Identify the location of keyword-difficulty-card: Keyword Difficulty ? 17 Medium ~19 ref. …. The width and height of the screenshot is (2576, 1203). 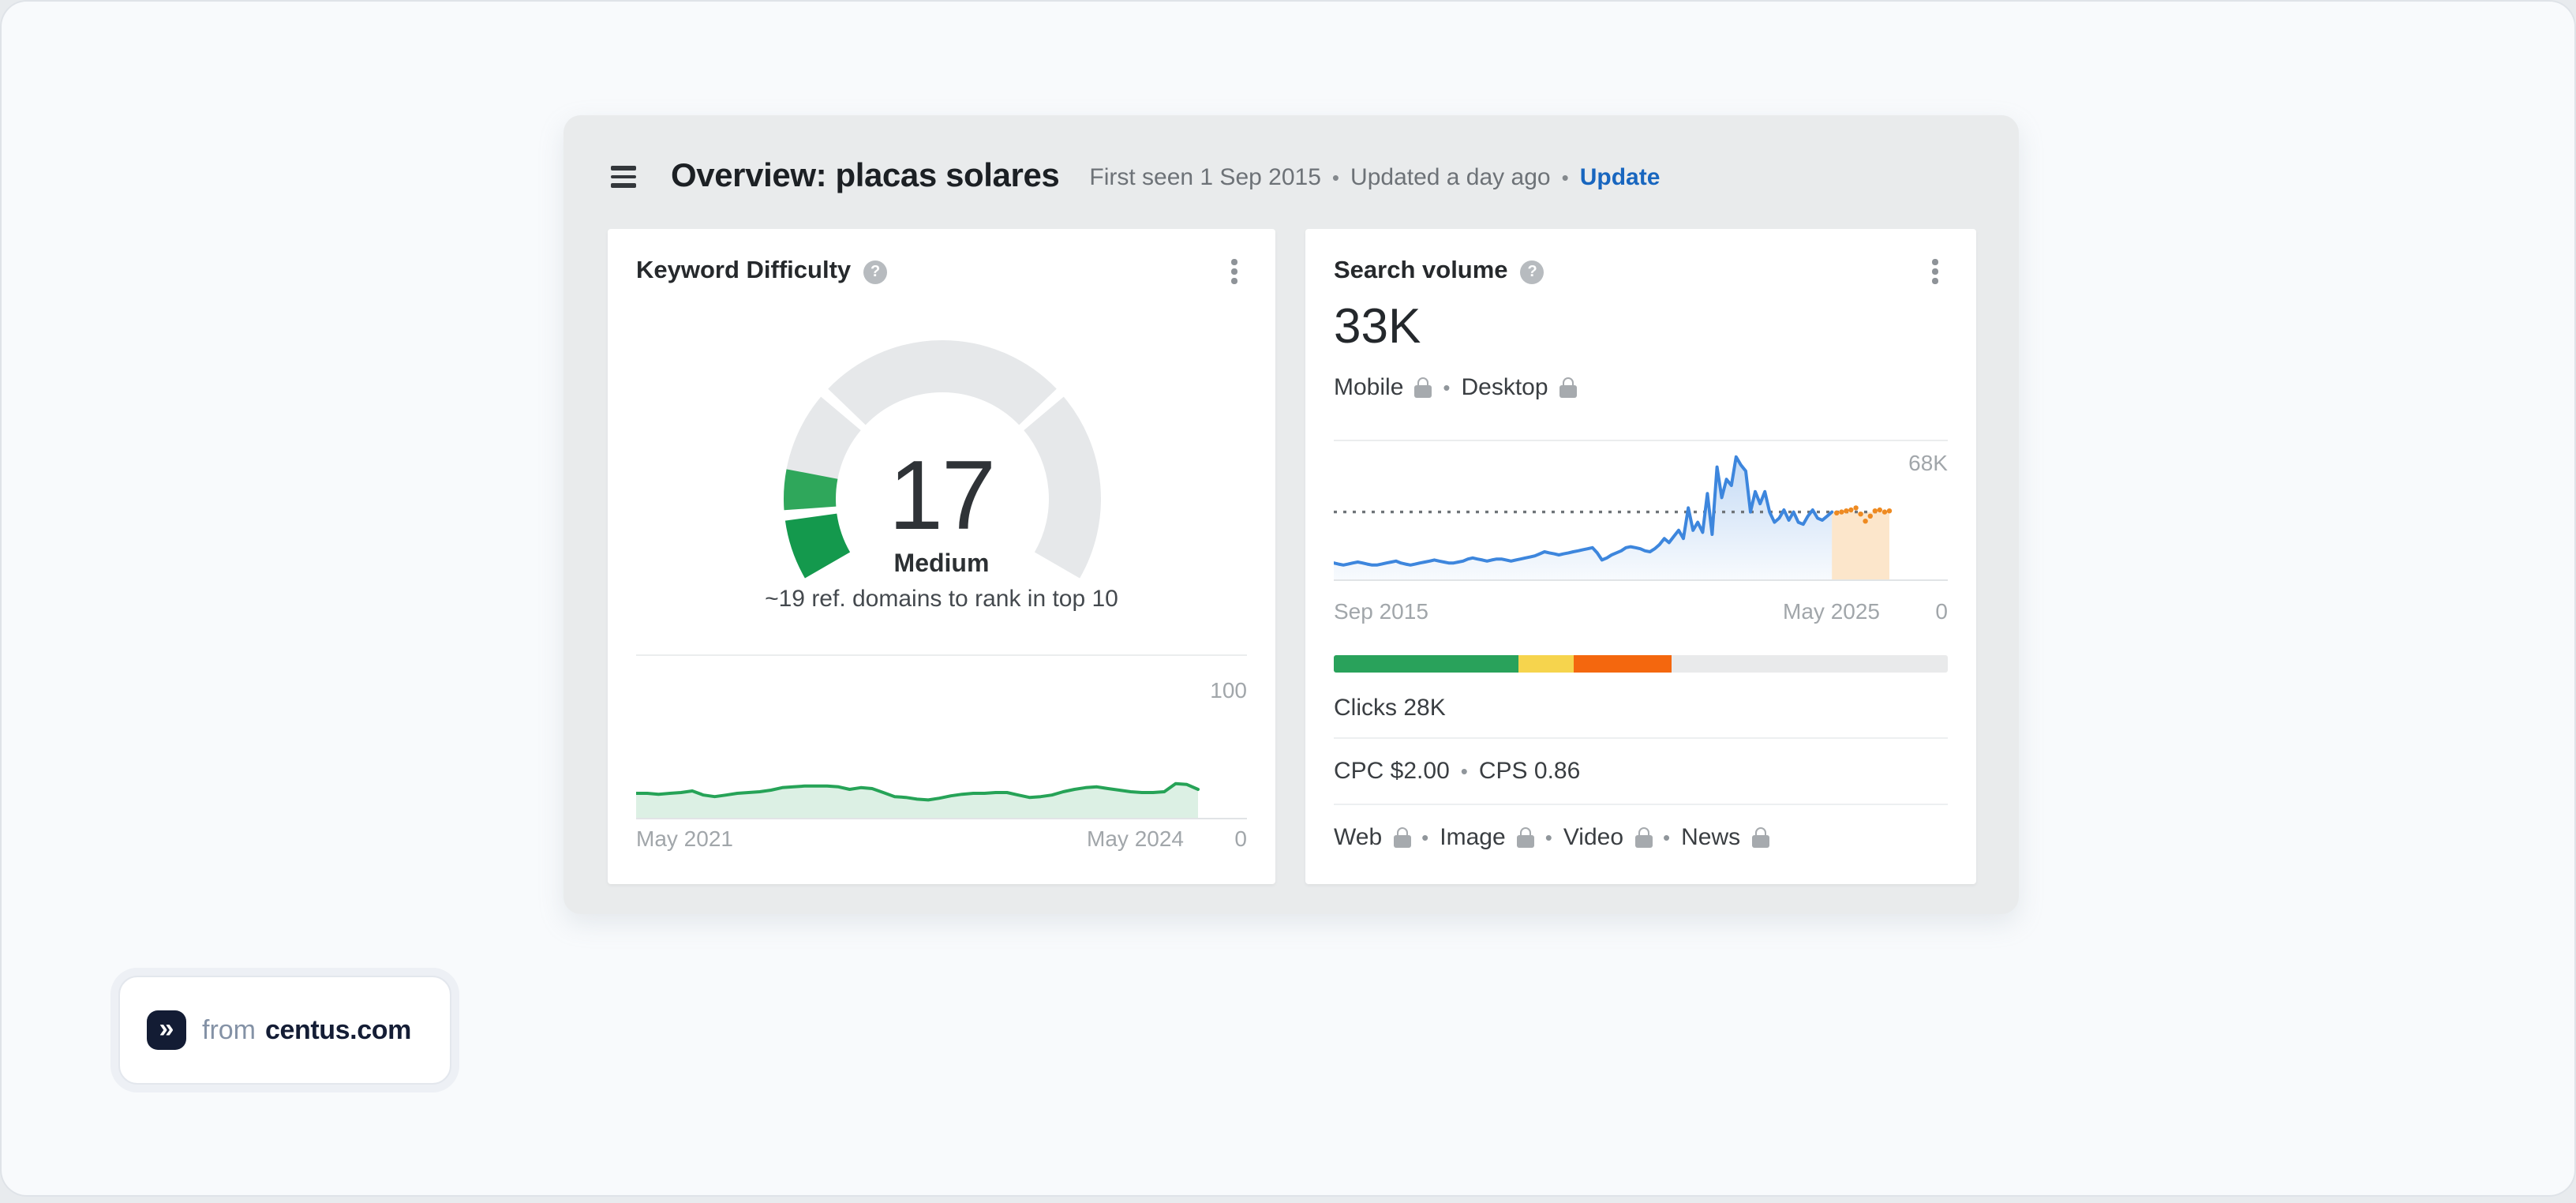
(941, 556).